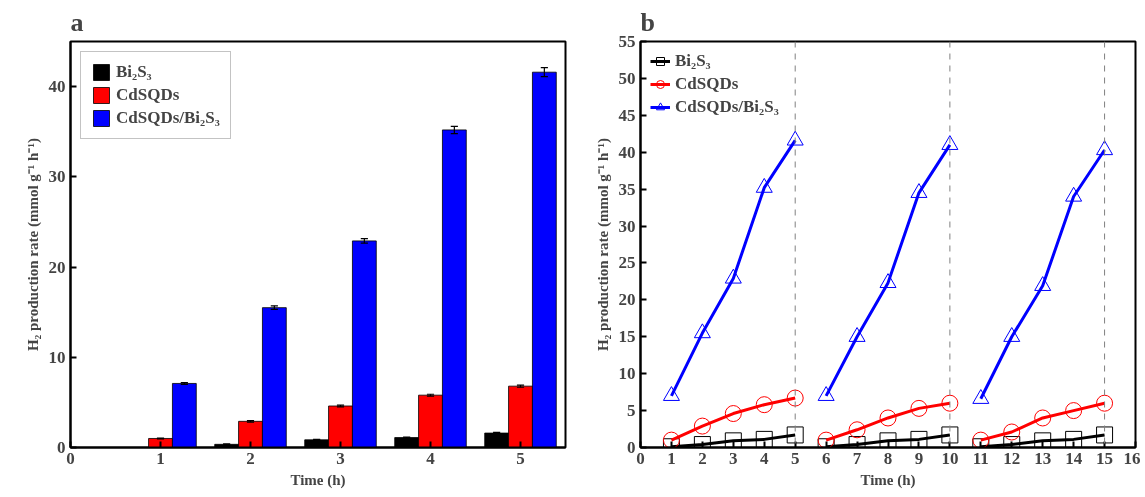 This screenshot has width=1145, height=497. Describe the element at coordinates (826, 458) in the screenshot. I see `x-tick-label: 6` at that location.